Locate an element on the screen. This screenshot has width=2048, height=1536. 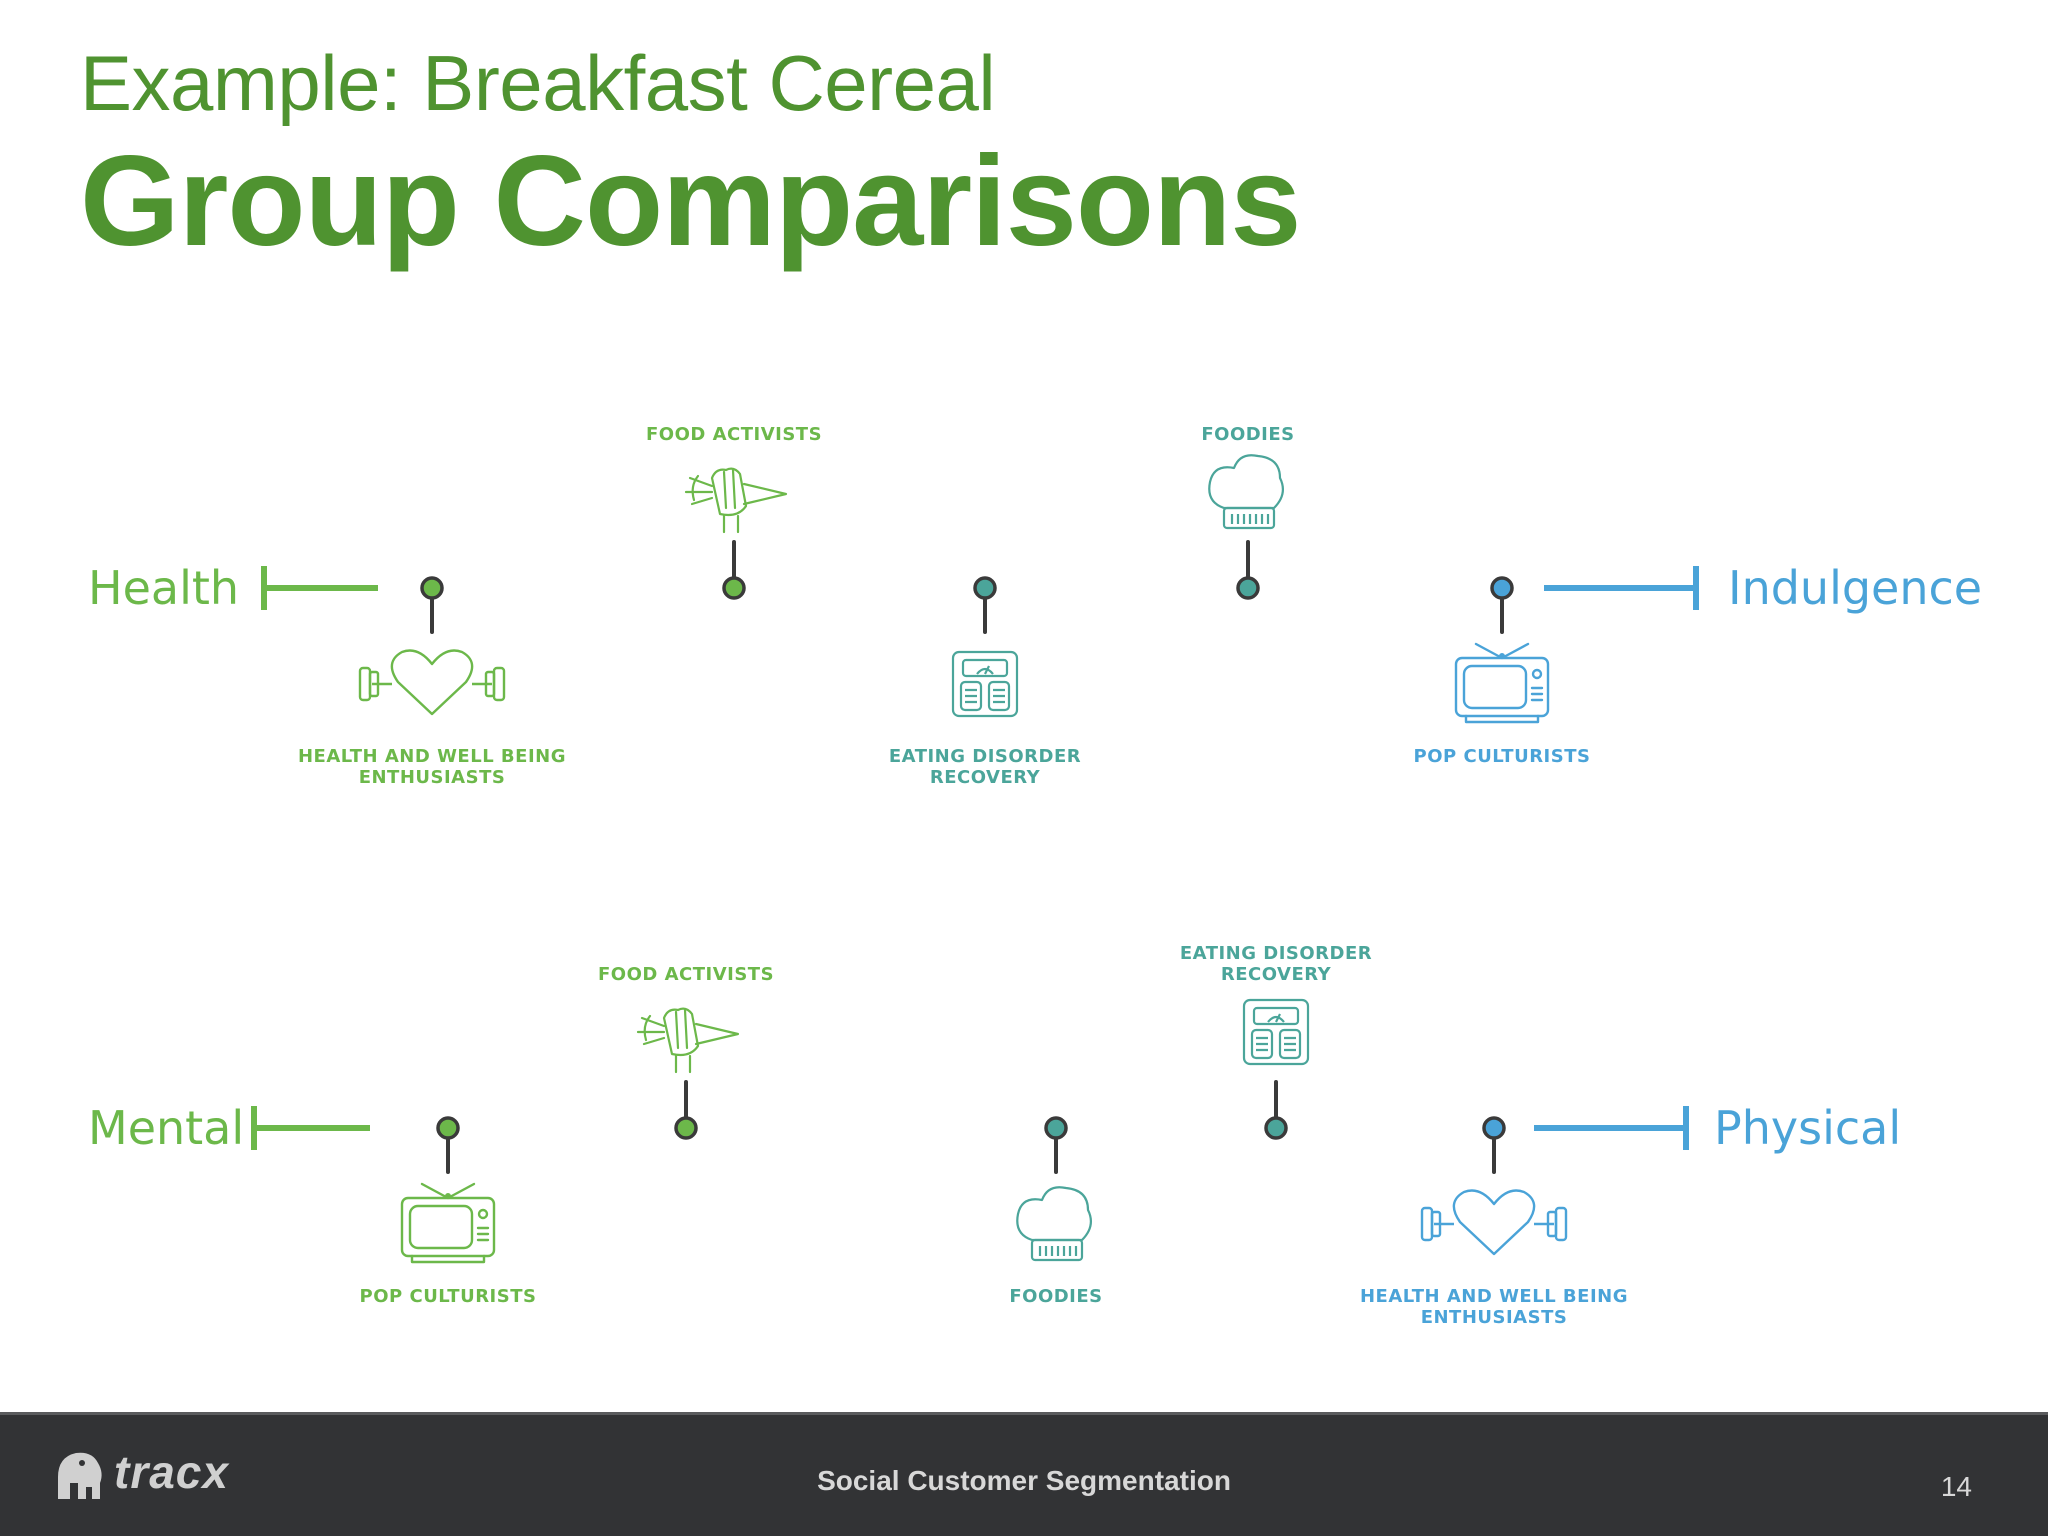
scale-right-label: Physical is located at coordinates (1807, 1128).